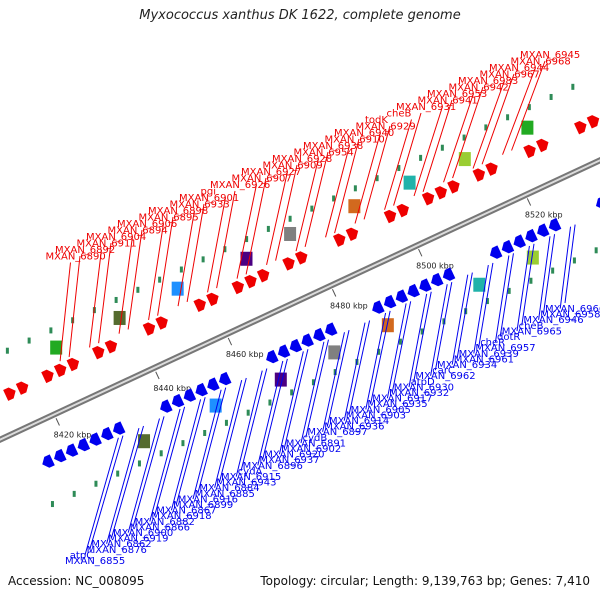  What do you see at coordinates (251, 477) in the screenshot?
I see `gene-label: MXAN_6915` at bounding box center [251, 477].